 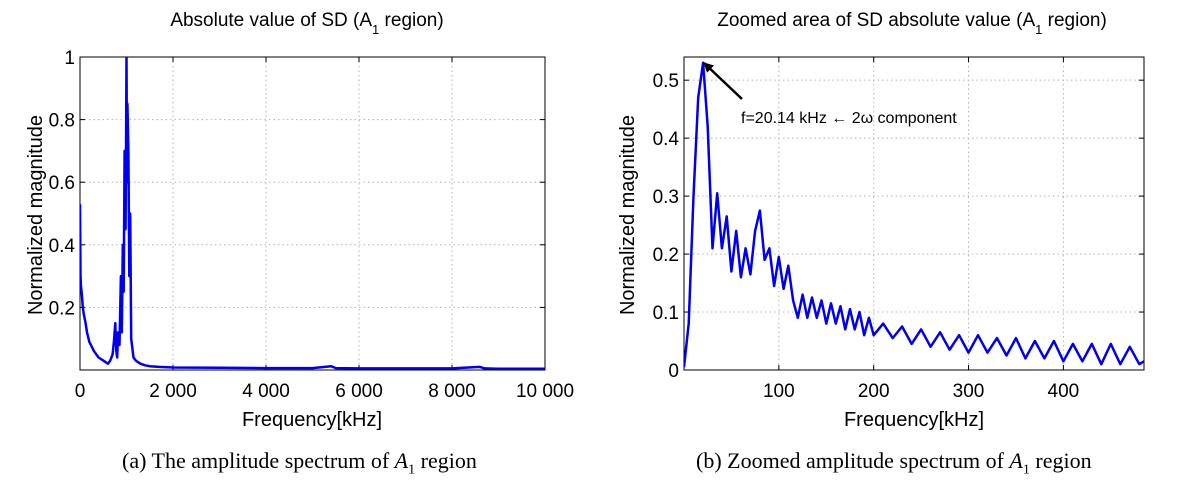 What do you see at coordinates (666, 81) in the screenshot?
I see `y-tick-label: 0.5` at bounding box center [666, 81].